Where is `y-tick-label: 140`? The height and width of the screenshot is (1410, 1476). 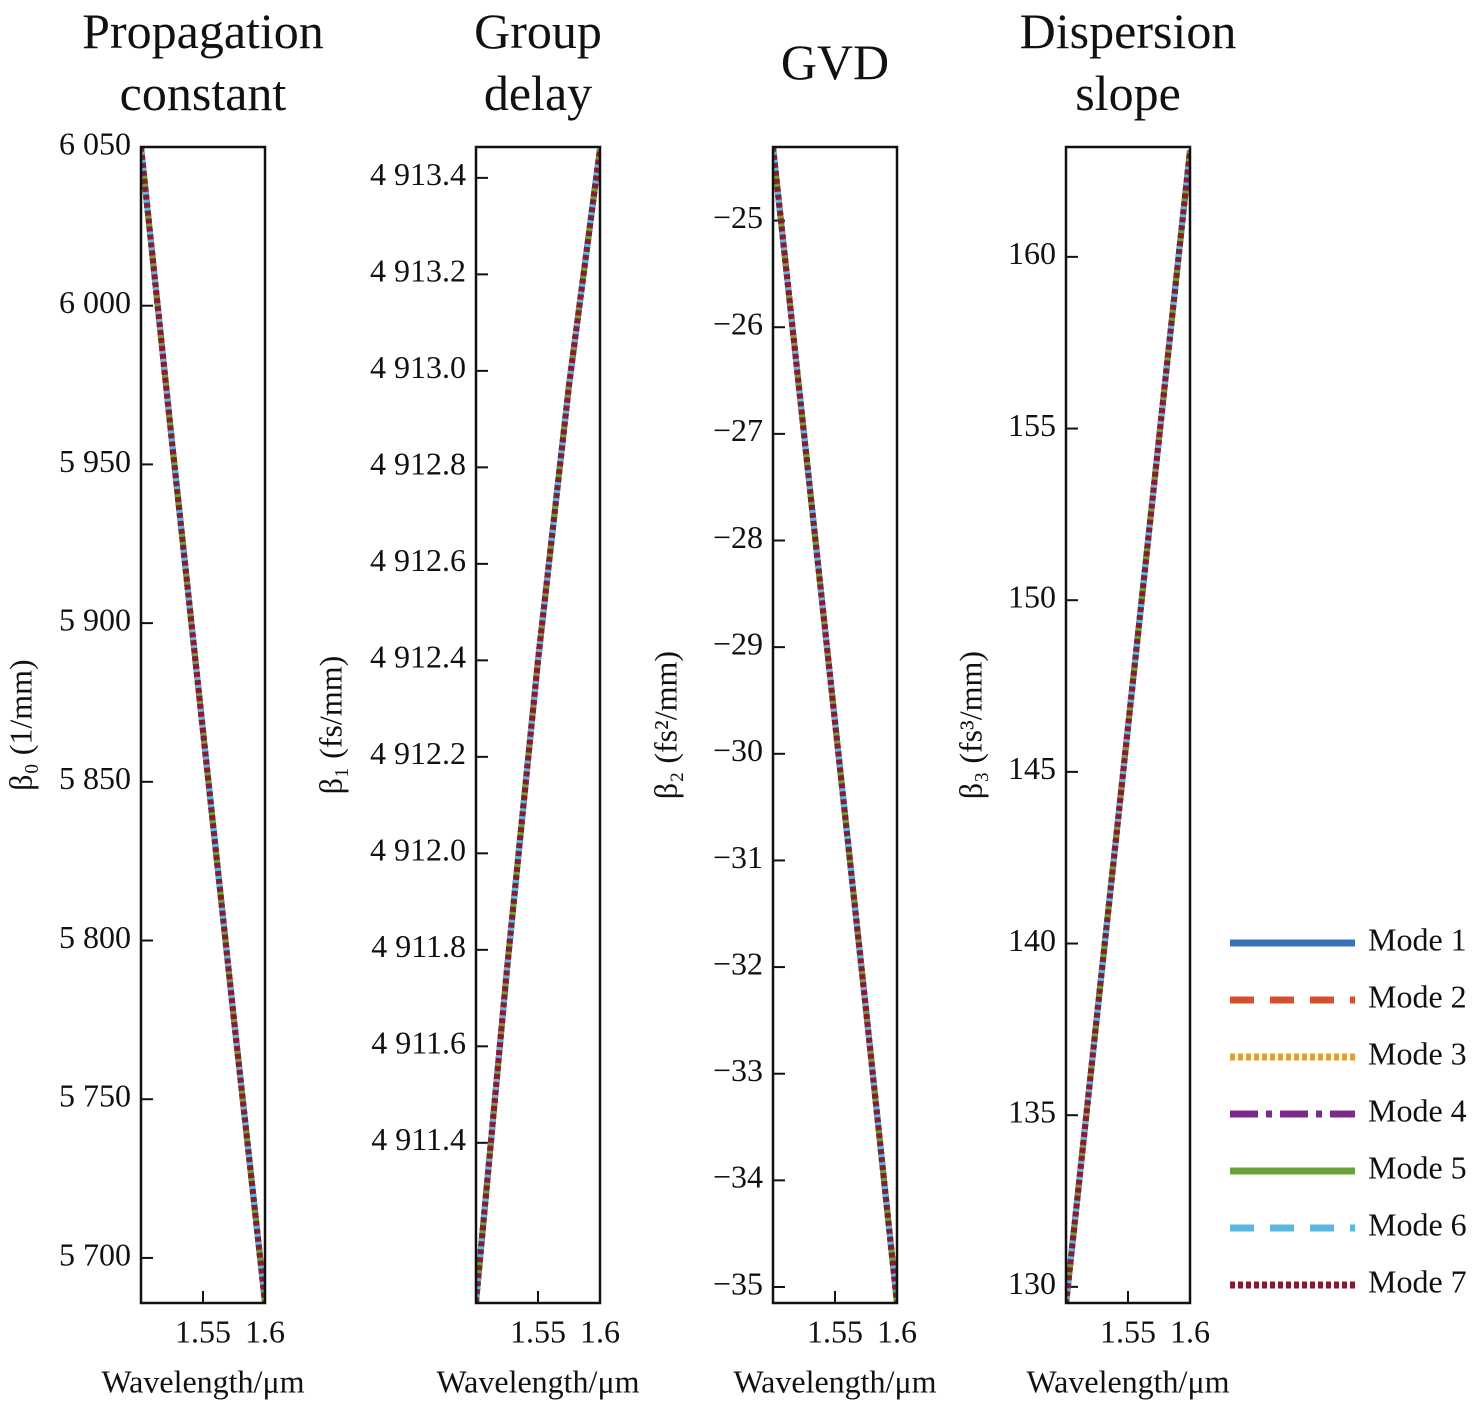 y-tick-label: 140 is located at coordinates (1032, 940).